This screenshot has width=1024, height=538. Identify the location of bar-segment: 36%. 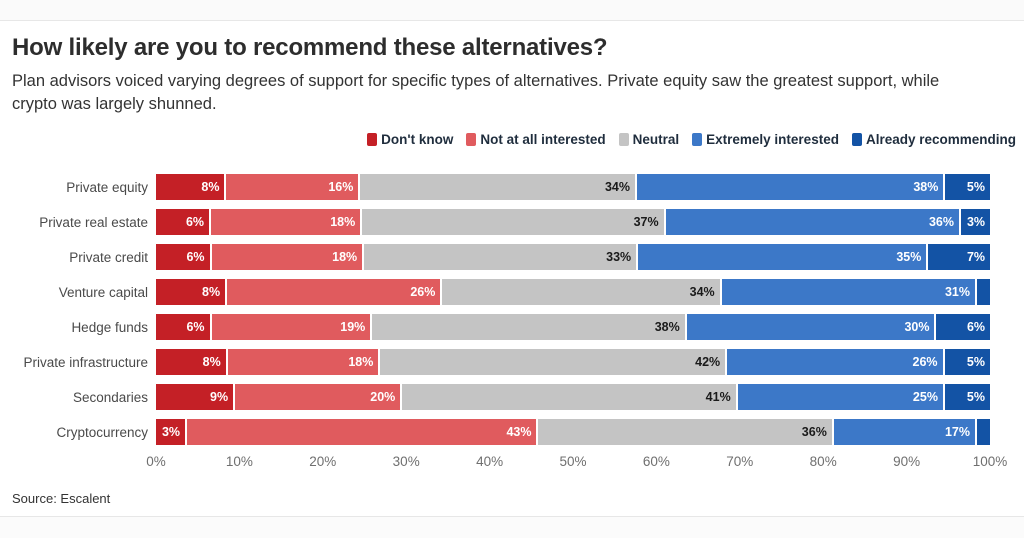
(812, 222).